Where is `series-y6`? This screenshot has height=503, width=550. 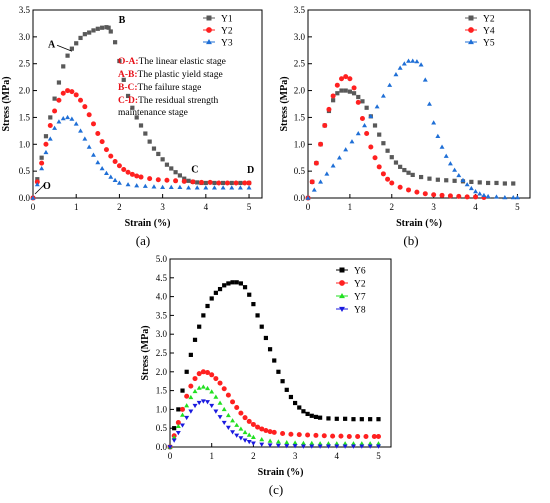 series-y6 is located at coordinates (274, 365).